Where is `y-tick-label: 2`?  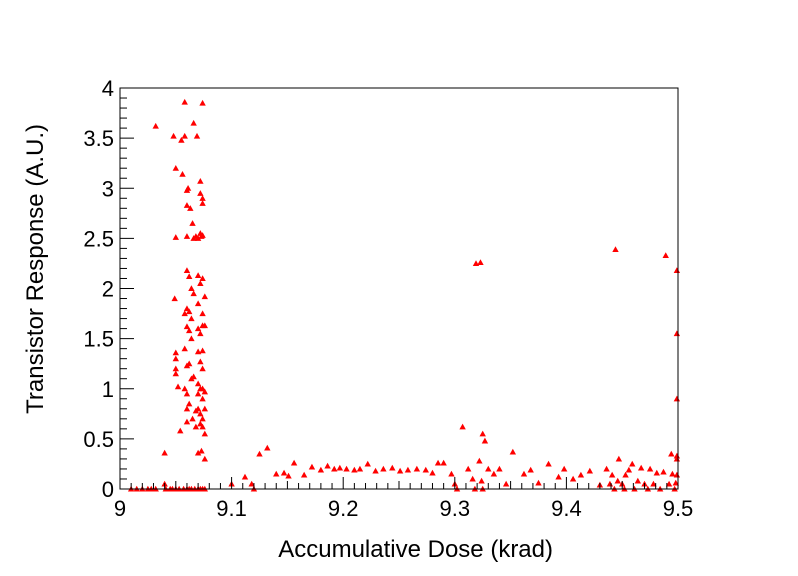 y-tick-label: 2 is located at coordinates (108, 289).